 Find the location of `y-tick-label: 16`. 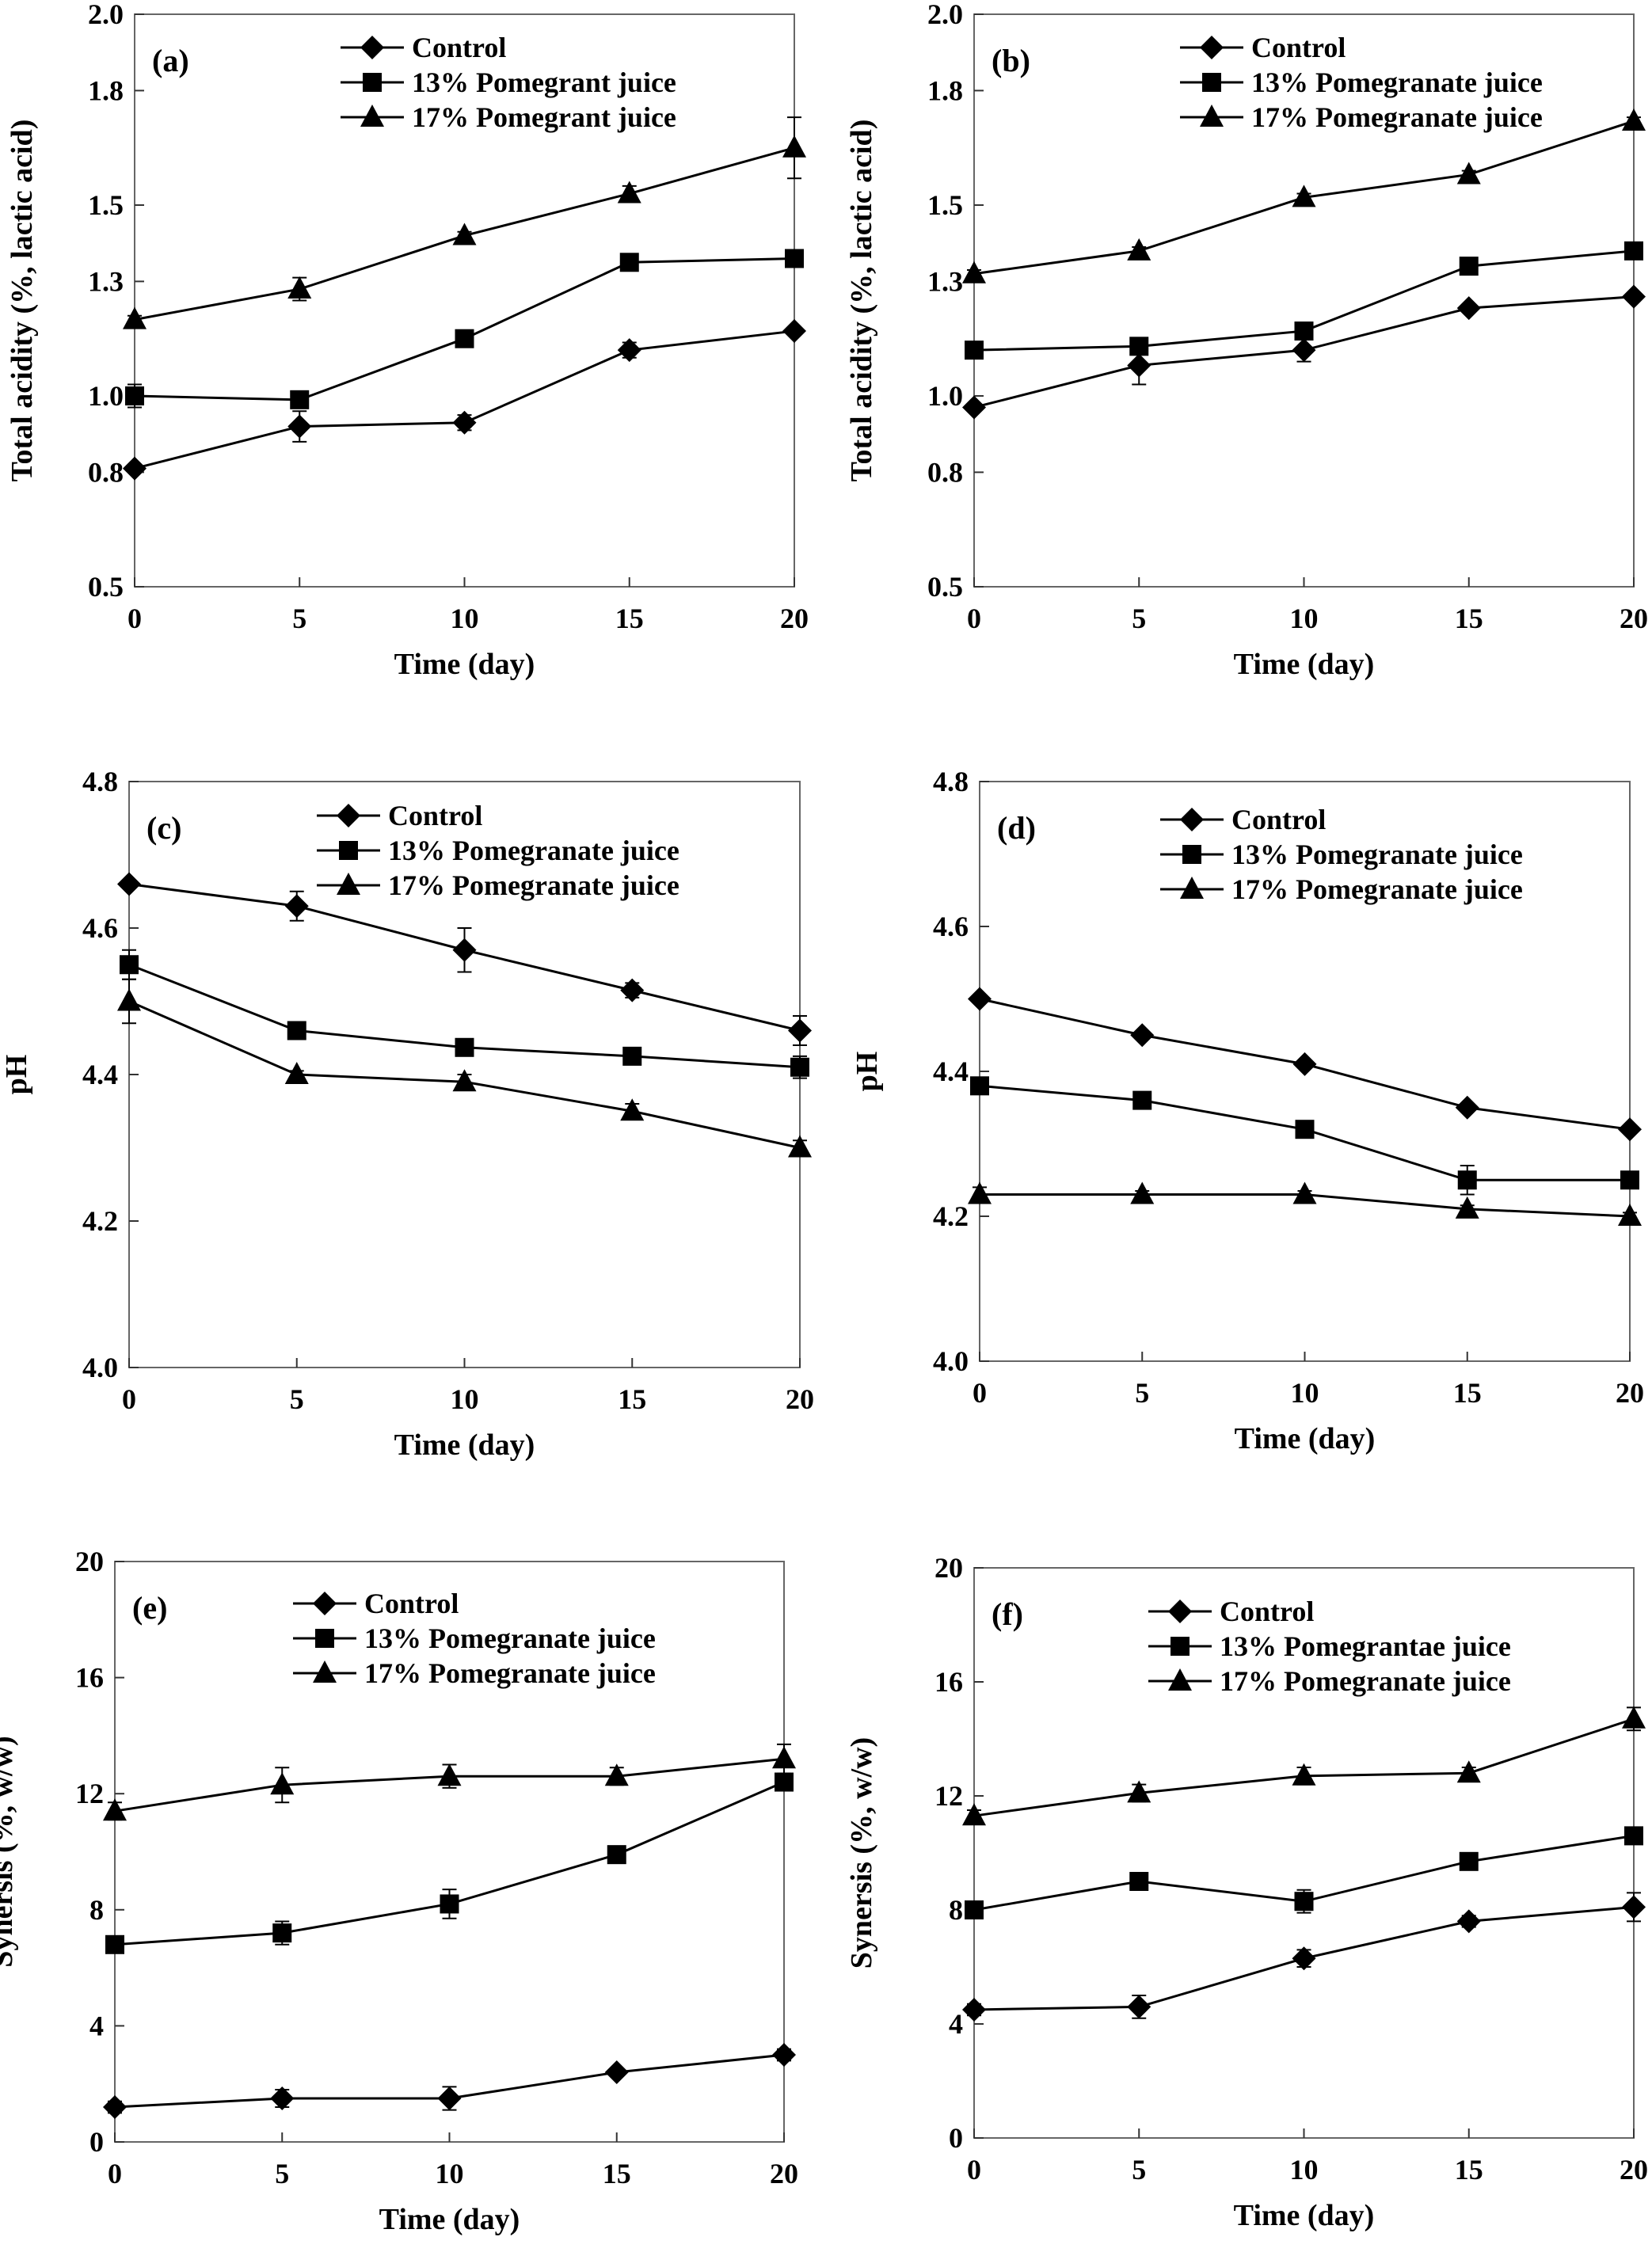

y-tick-label: 16 is located at coordinates (89, 1678).